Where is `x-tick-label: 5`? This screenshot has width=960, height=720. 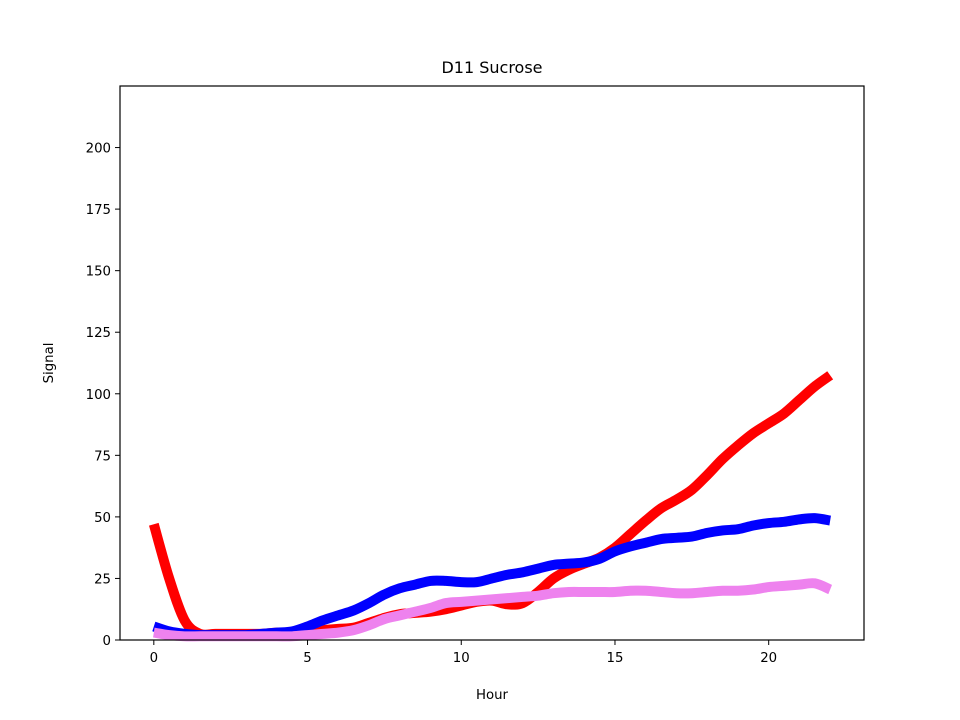 x-tick-label: 5 is located at coordinates (307, 658).